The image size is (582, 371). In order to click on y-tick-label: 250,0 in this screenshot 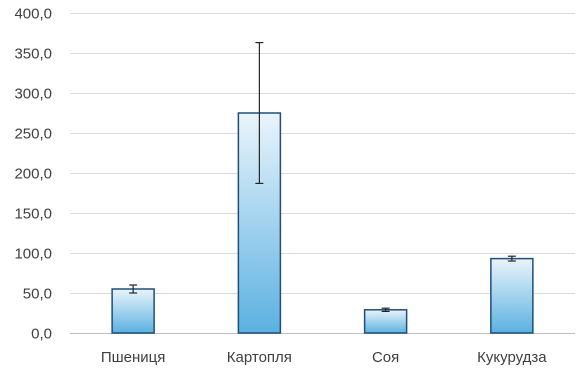, I will do `click(33, 134)`.